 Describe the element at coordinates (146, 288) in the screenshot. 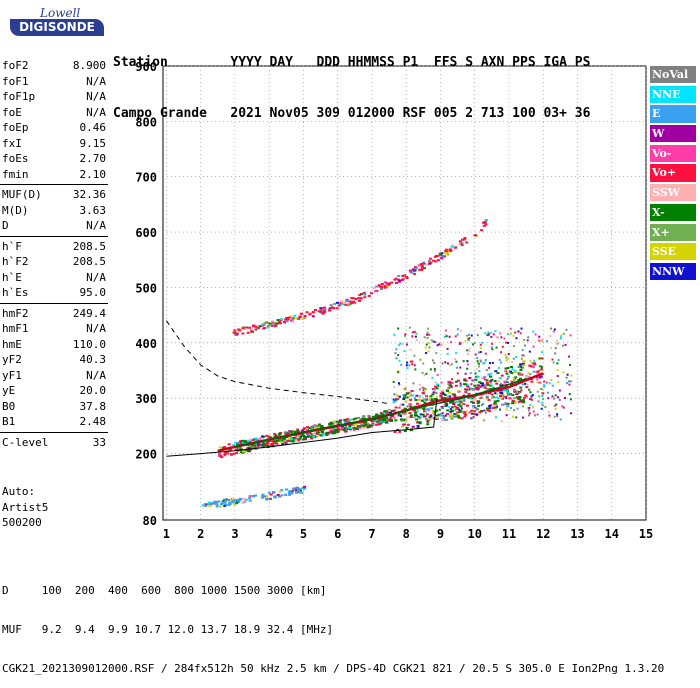

I see `y-tick-label: 500` at that location.